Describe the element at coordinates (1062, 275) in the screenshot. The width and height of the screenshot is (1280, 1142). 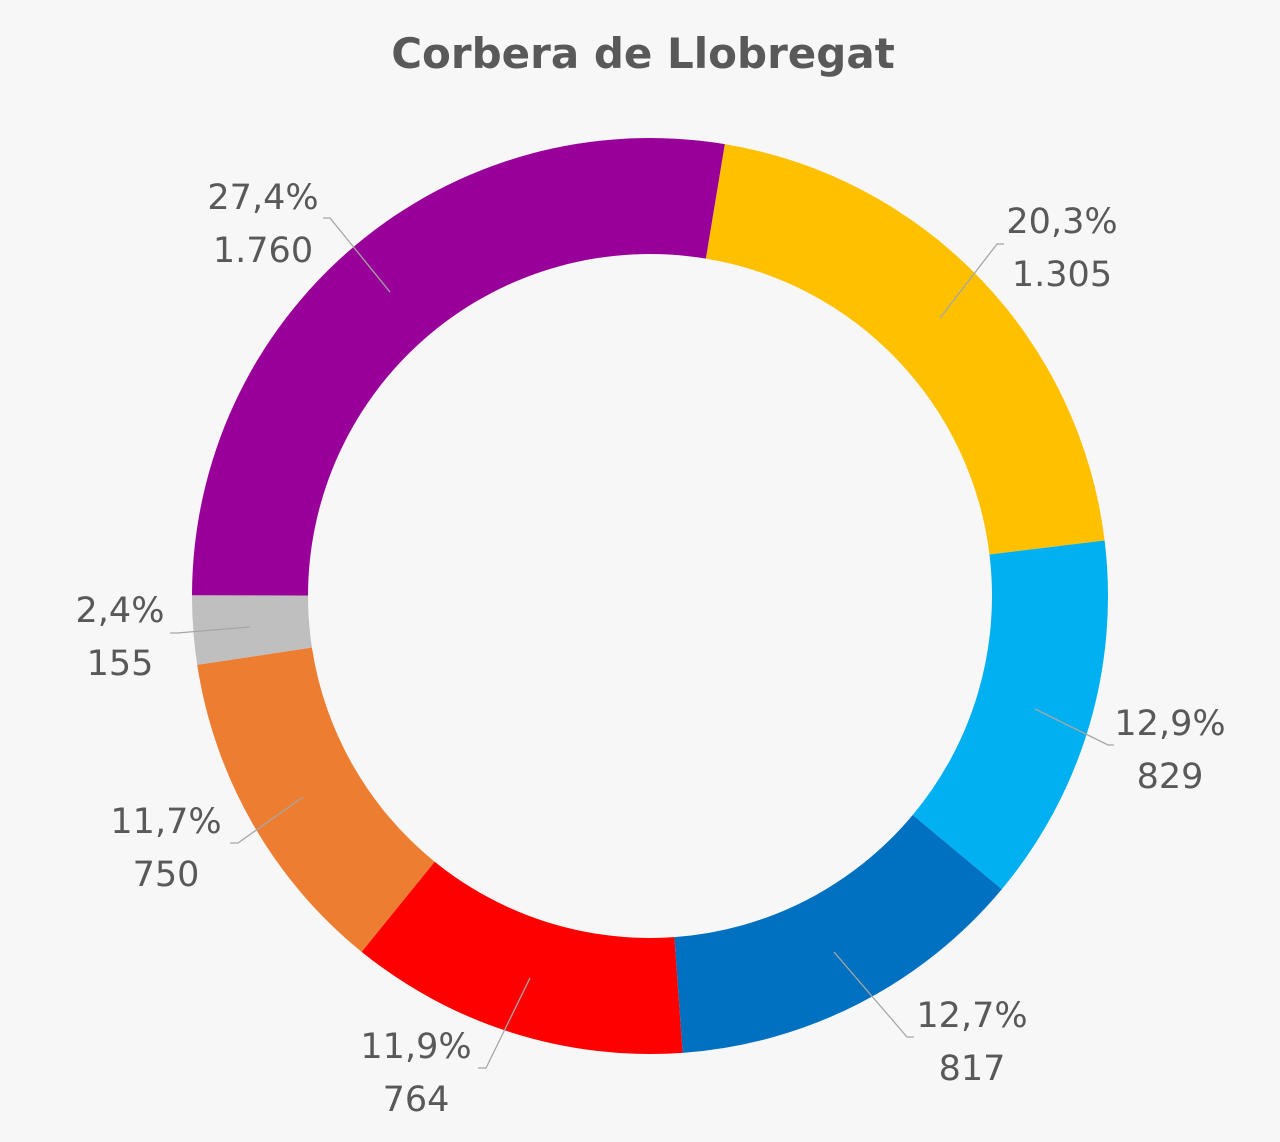
I see `slice-value-label-1: 1.305` at that location.